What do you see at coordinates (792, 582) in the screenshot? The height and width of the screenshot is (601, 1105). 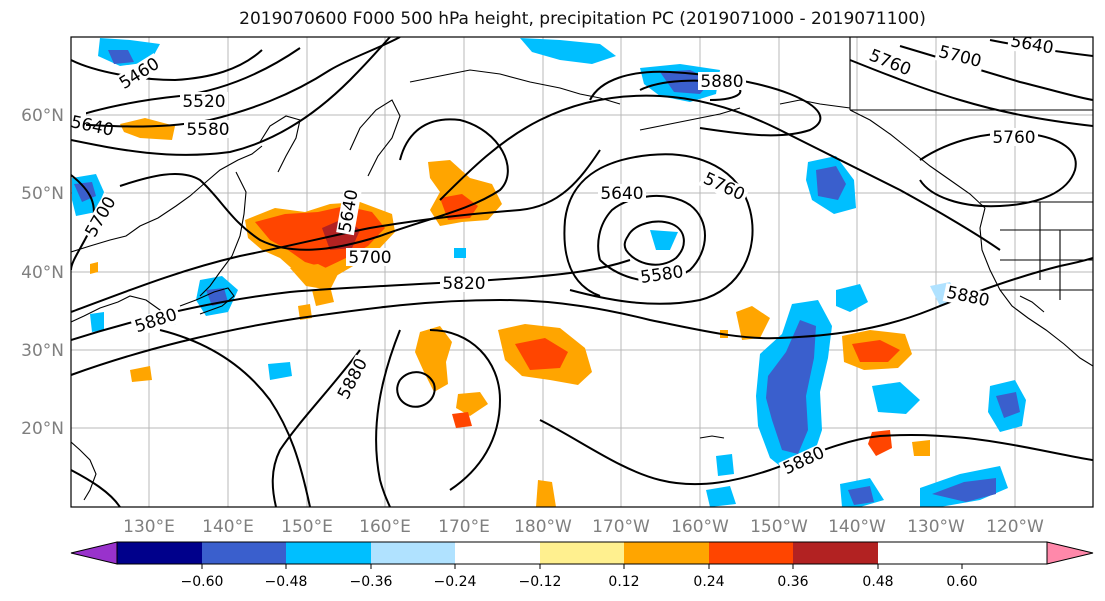 I see `colorbar-tick-label: 0.36` at bounding box center [792, 582].